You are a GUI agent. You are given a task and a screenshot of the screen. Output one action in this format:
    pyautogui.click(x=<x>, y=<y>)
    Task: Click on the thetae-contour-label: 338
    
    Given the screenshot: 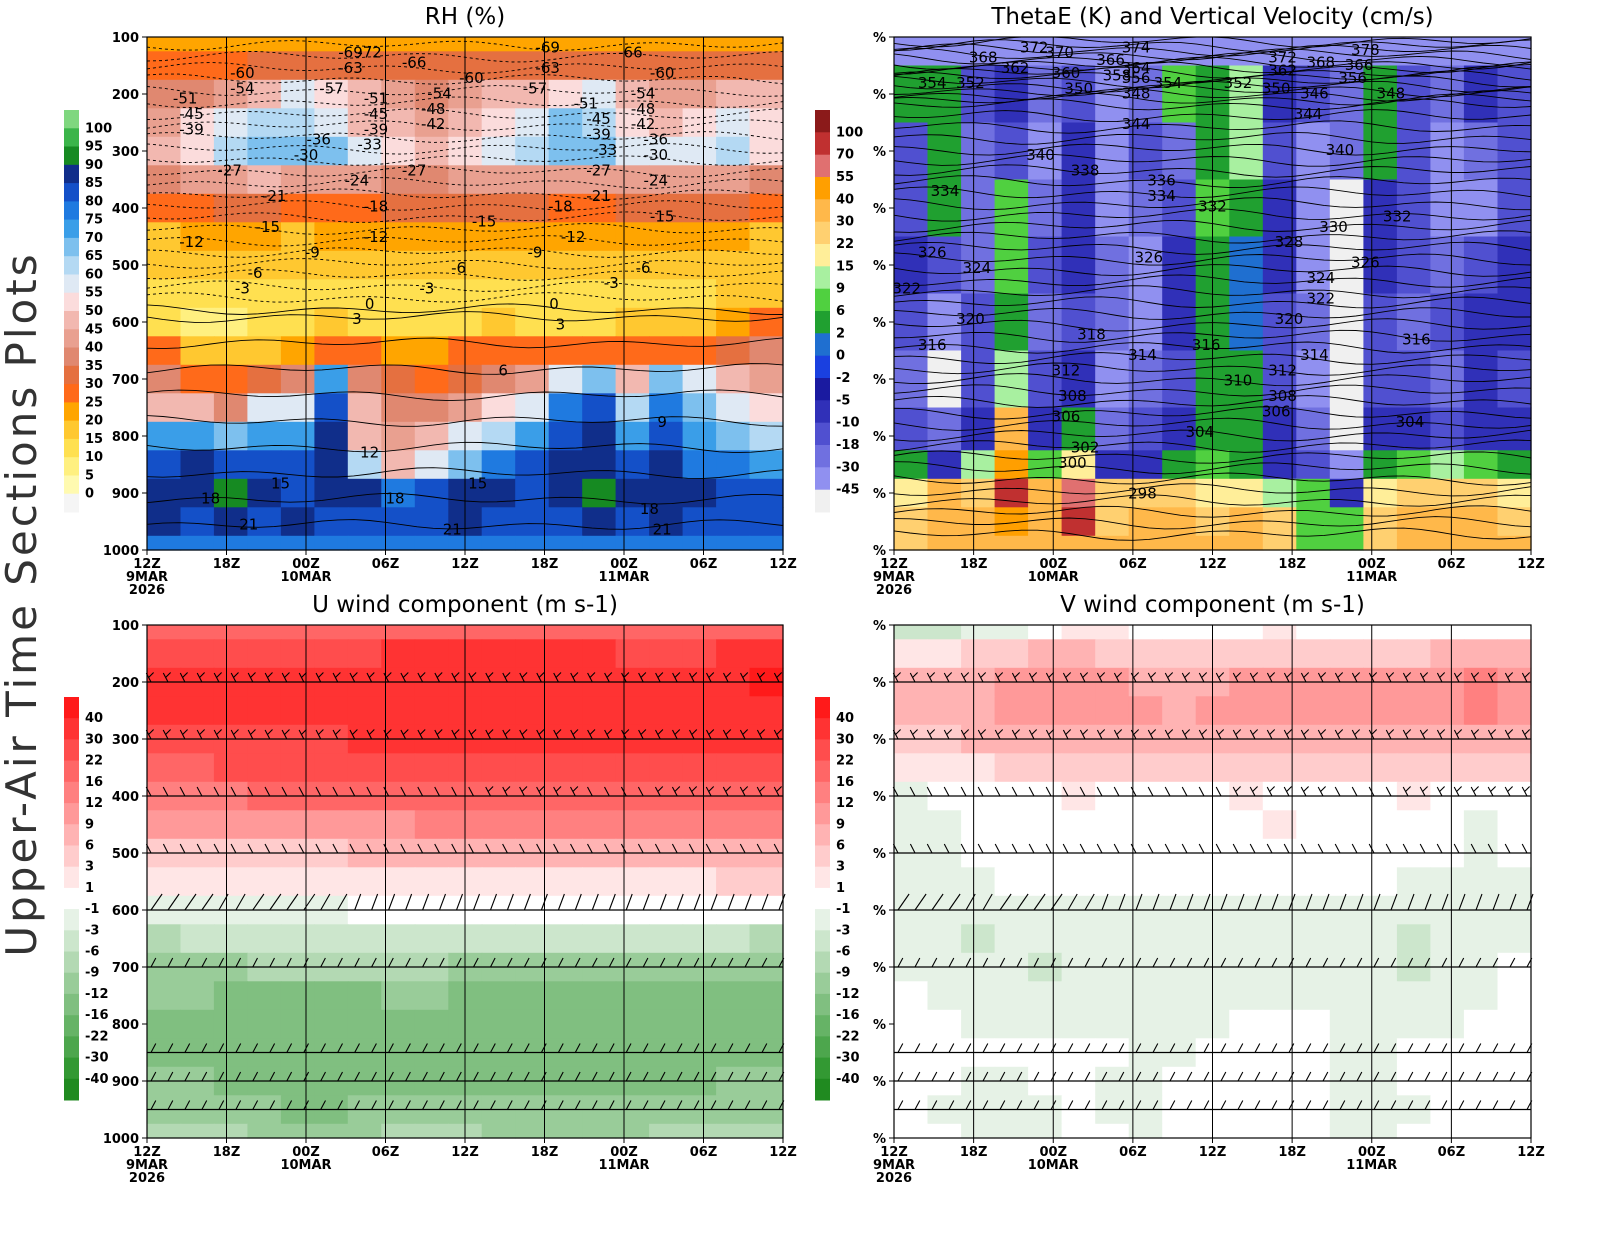 What is the action you would take?
    pyautogui.click(x=1085, y=170)
    